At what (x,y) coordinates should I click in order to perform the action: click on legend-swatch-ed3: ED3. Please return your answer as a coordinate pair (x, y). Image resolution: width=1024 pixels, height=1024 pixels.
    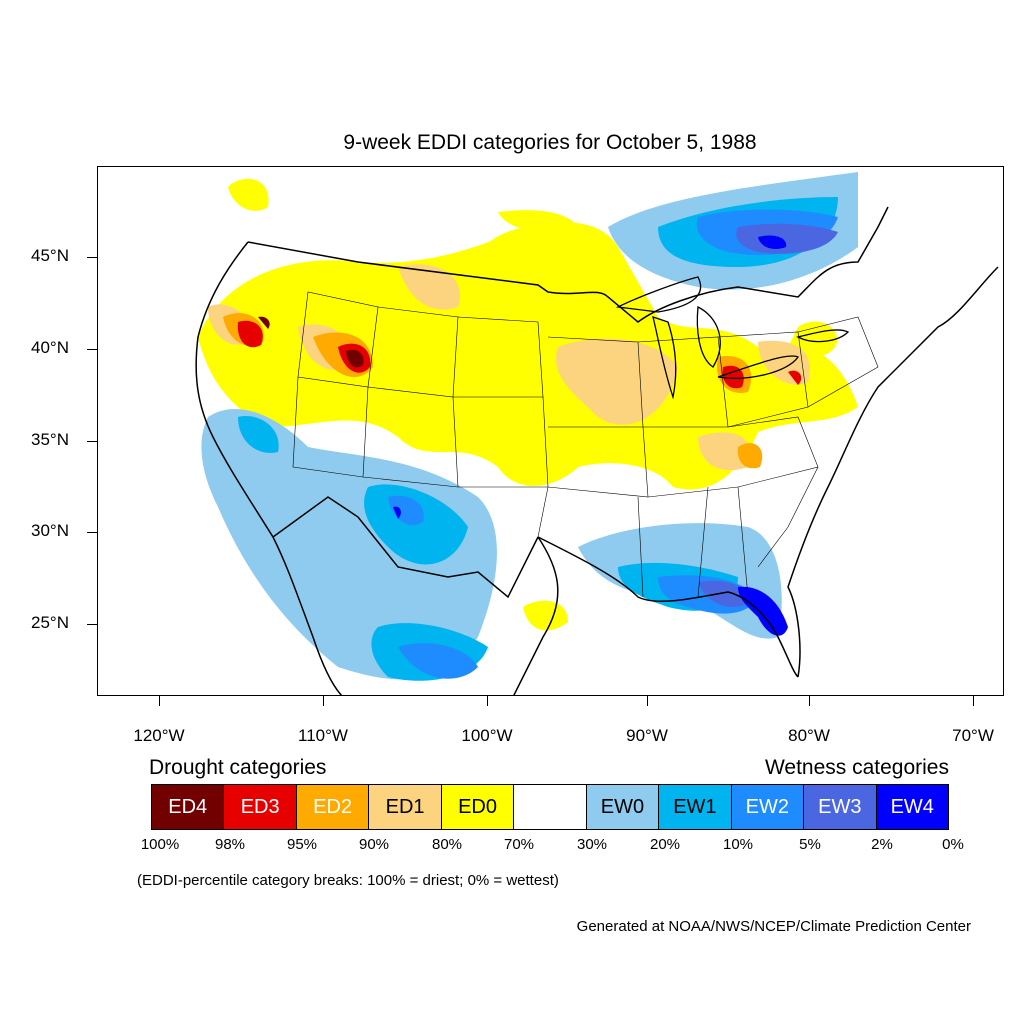
    Looking at the image, I should click on (260, 807).